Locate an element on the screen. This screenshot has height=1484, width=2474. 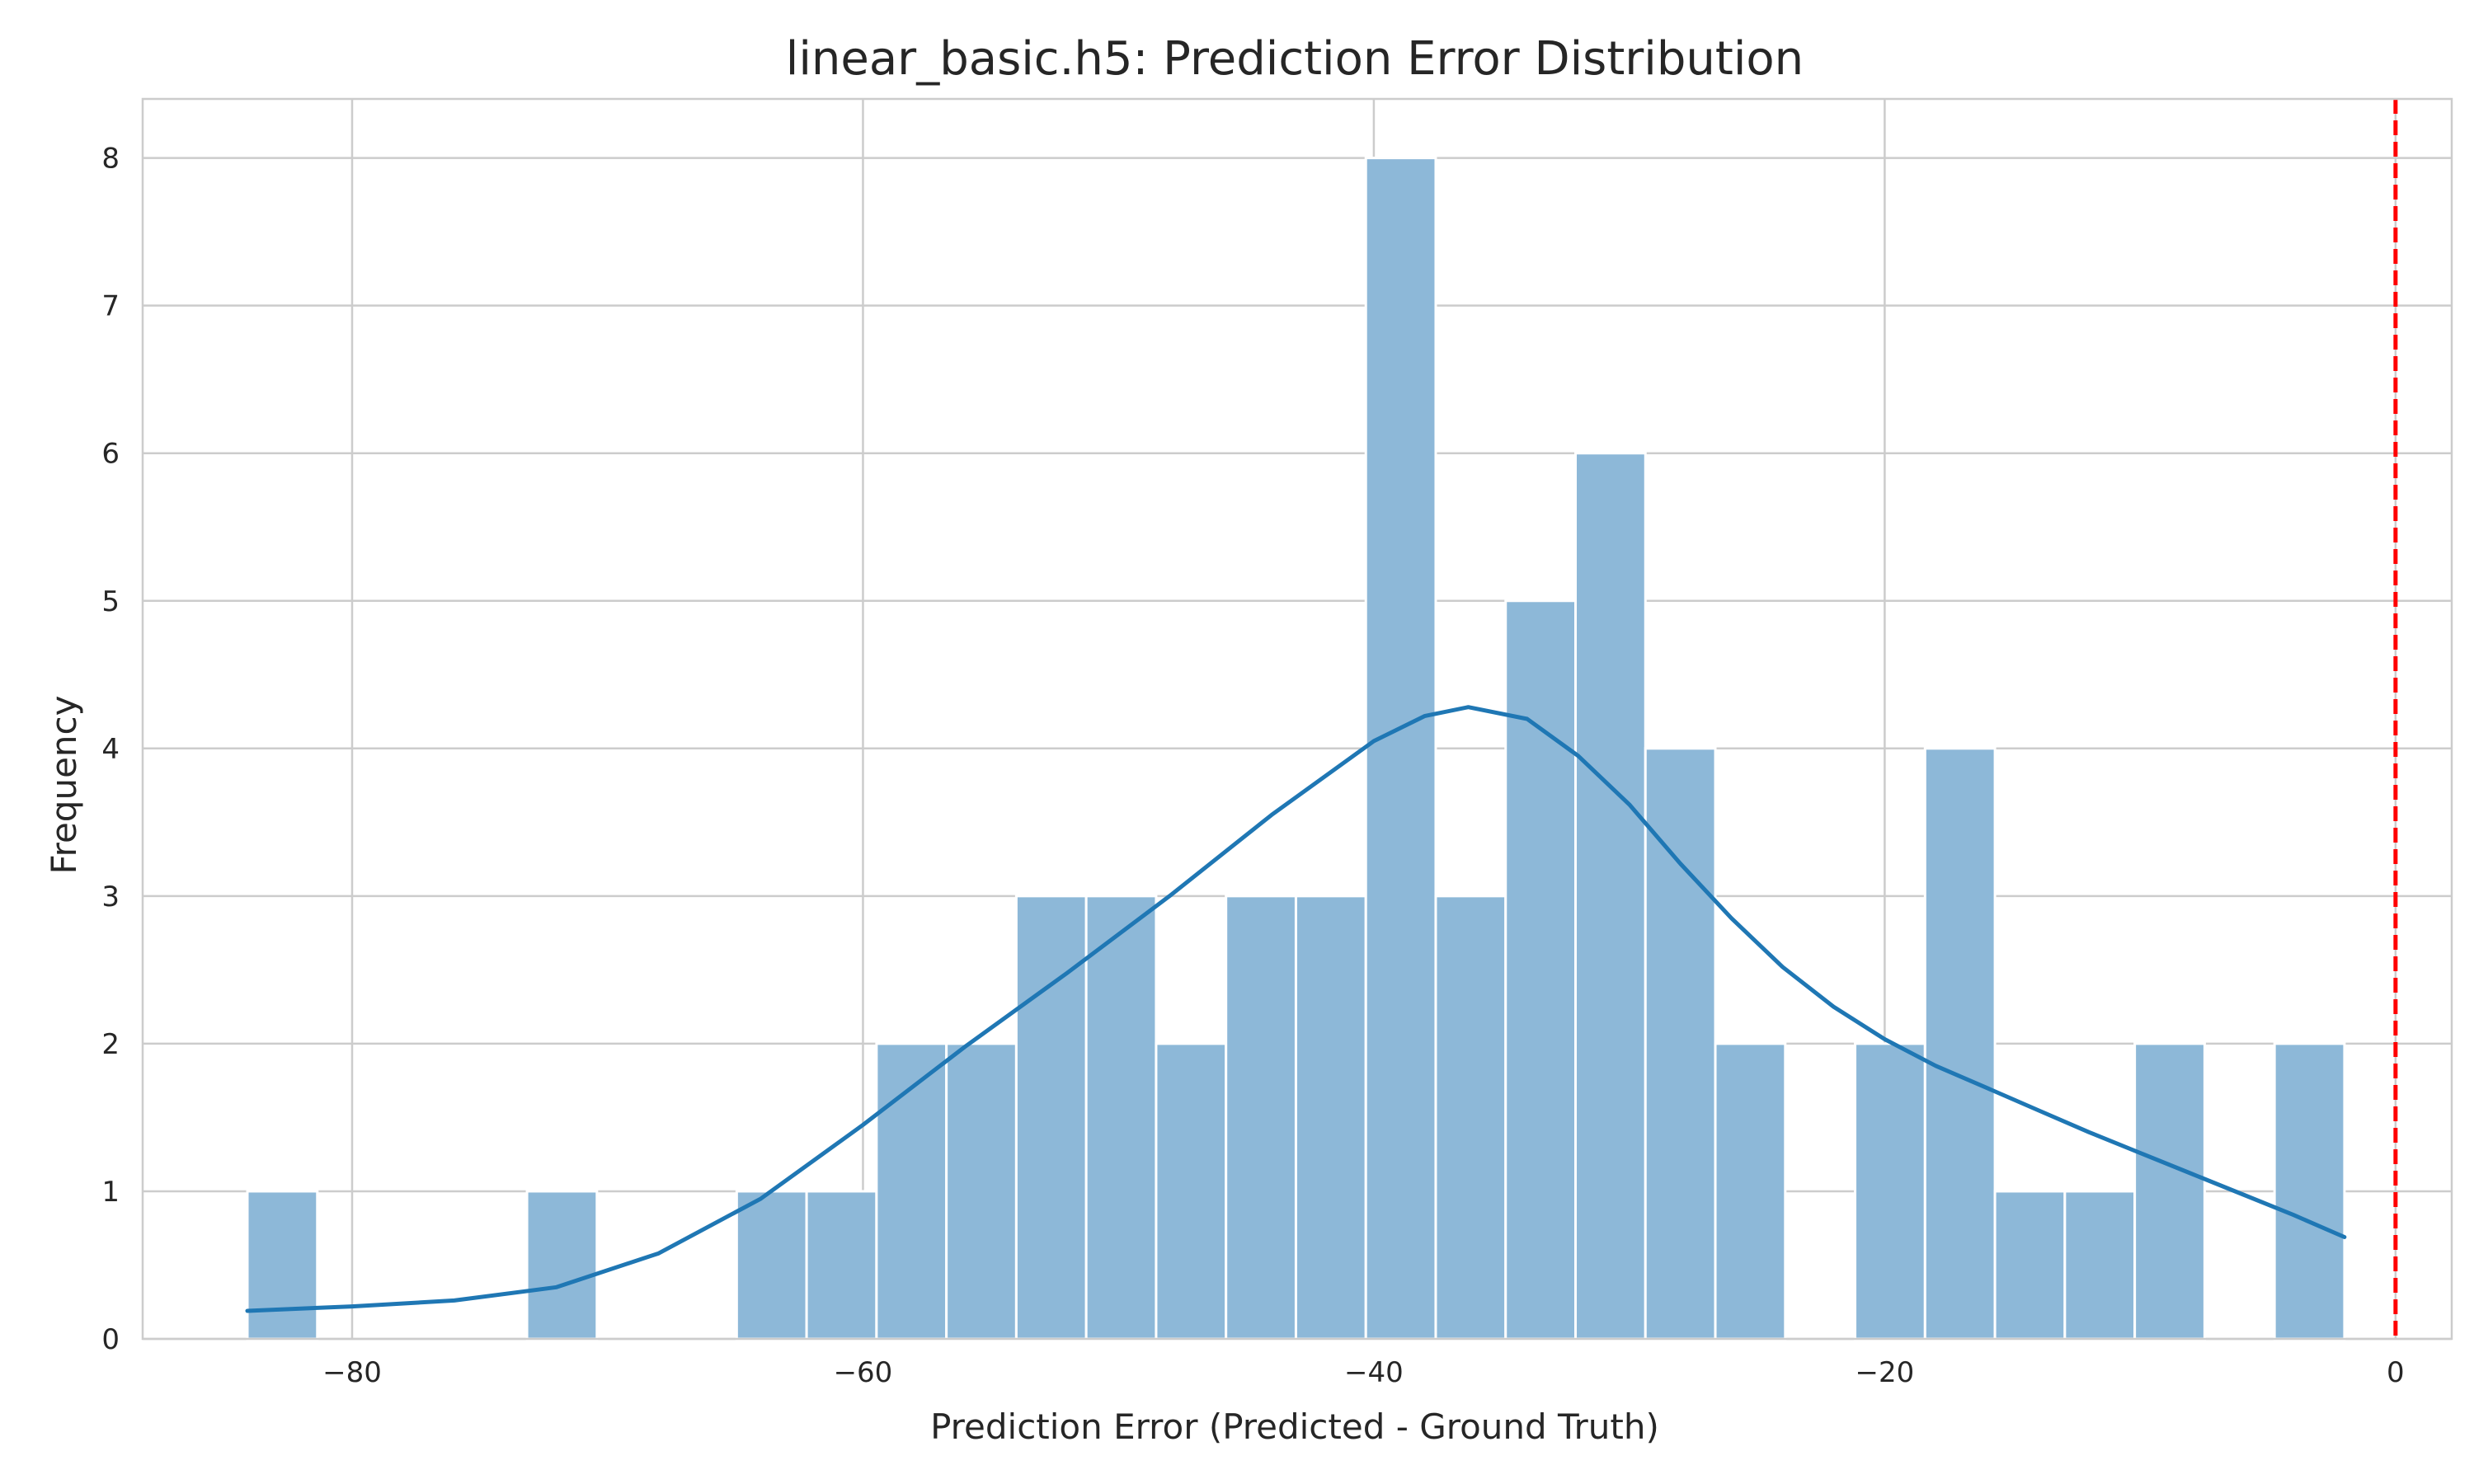
x-tick-label: −40 is located at coordinates (1374, 1372).